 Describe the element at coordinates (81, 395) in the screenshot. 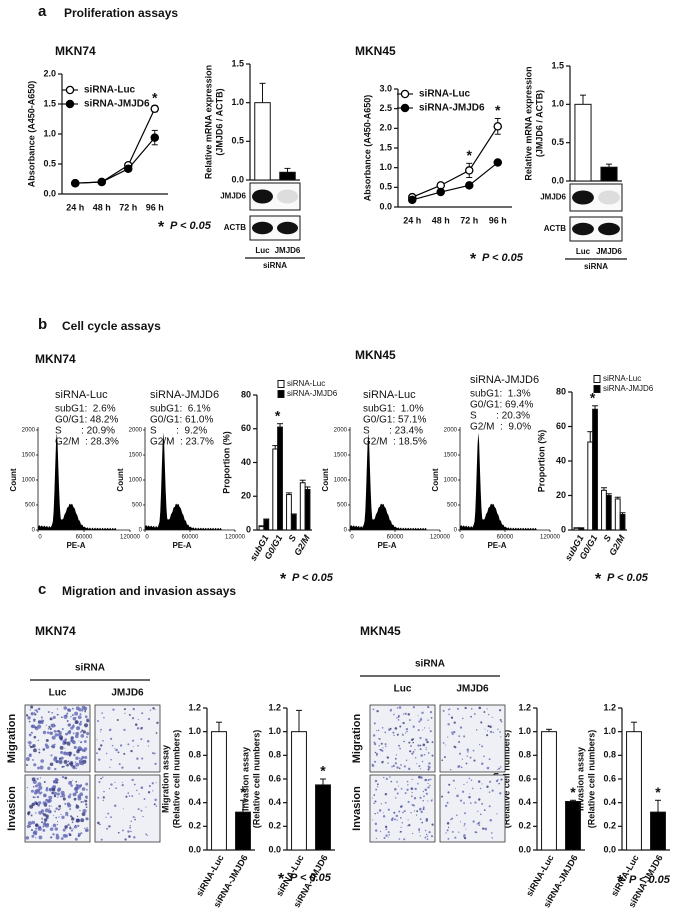

I see `flow-title: siRNA-Luc` at that location.